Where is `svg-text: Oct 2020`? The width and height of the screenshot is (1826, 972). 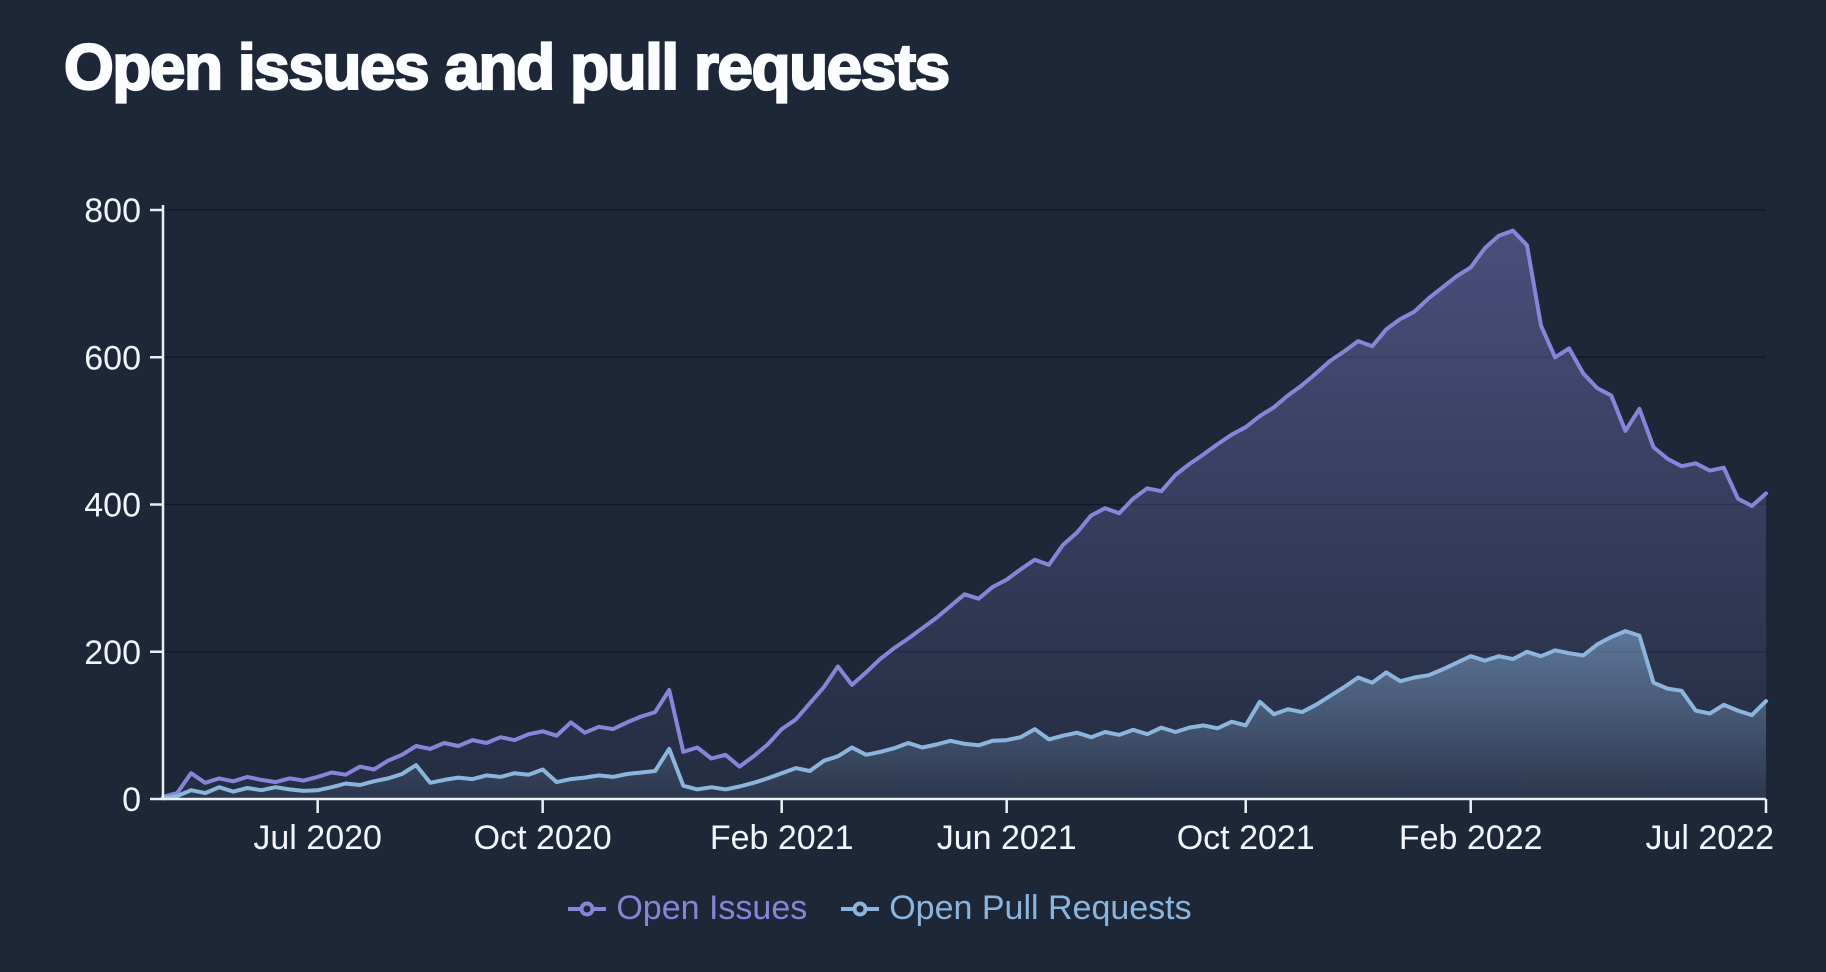 svg-text: Oct 2020 is located at coordinates (543, 838).